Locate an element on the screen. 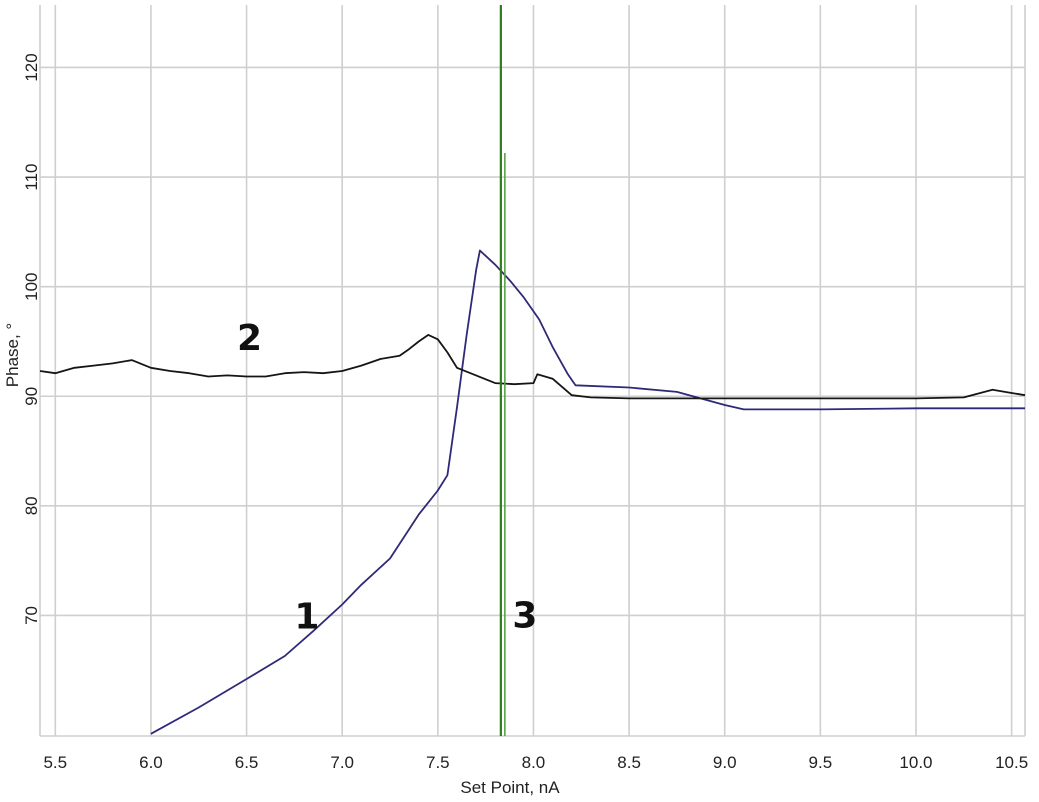 The width and height of the screenshot is (1039, 802). x-tick-label: 8.5 is located at coordinates (629, 762).